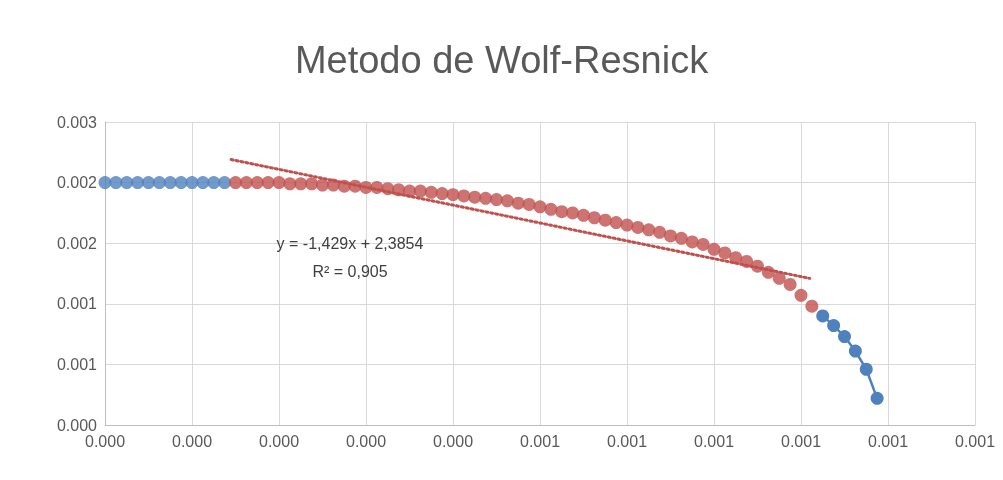 The image size is (1003, 480). What do you see at coordinates (350, 243) in the screenshot?
I see `annotation: y = -1,429x + 2,3854` at bounding box center [350, 243].